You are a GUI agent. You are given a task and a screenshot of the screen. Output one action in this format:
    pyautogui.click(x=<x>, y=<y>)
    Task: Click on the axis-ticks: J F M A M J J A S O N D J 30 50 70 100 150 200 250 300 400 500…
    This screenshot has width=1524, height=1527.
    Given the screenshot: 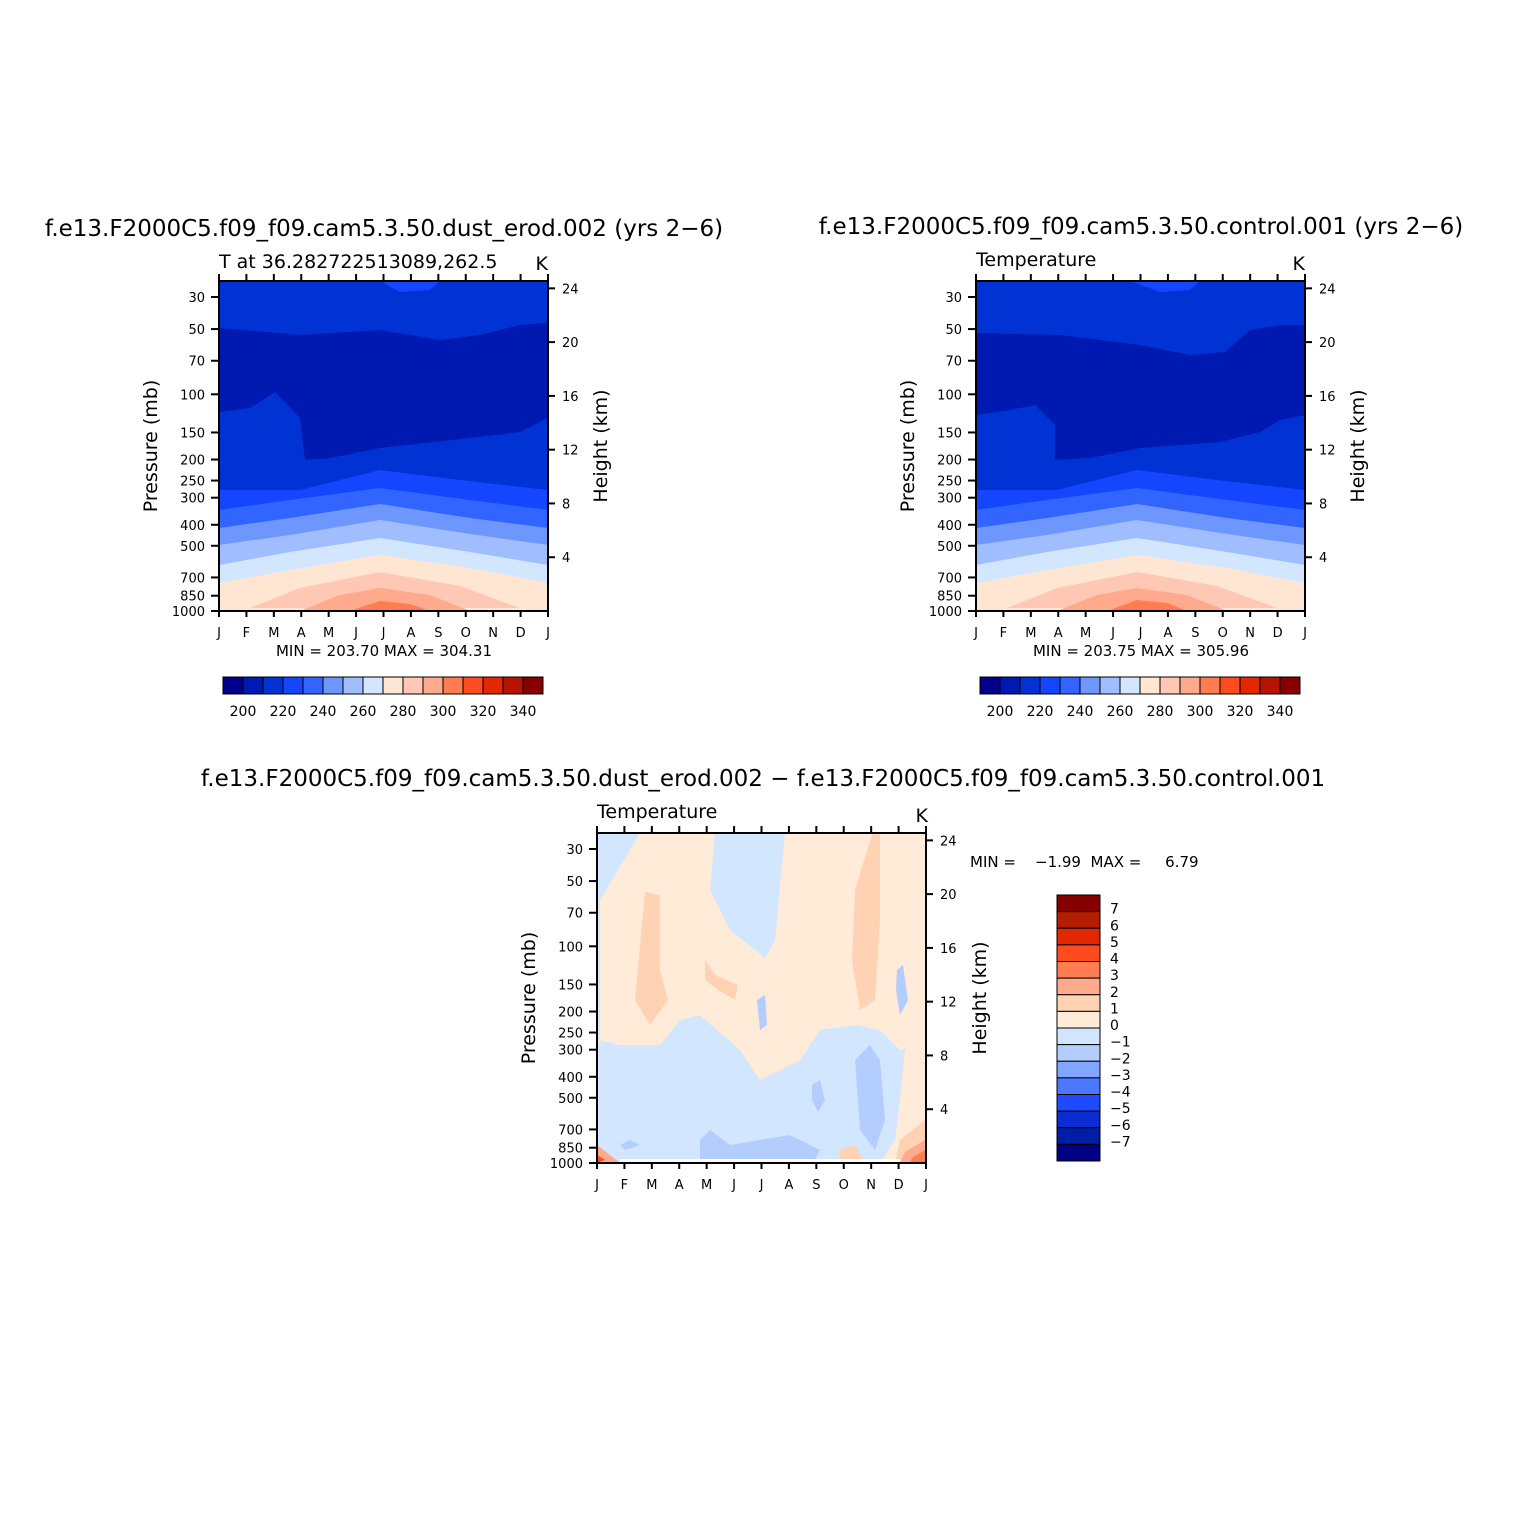 What is the action you would take?
    pyautogui.click(x=375, y=457)
    